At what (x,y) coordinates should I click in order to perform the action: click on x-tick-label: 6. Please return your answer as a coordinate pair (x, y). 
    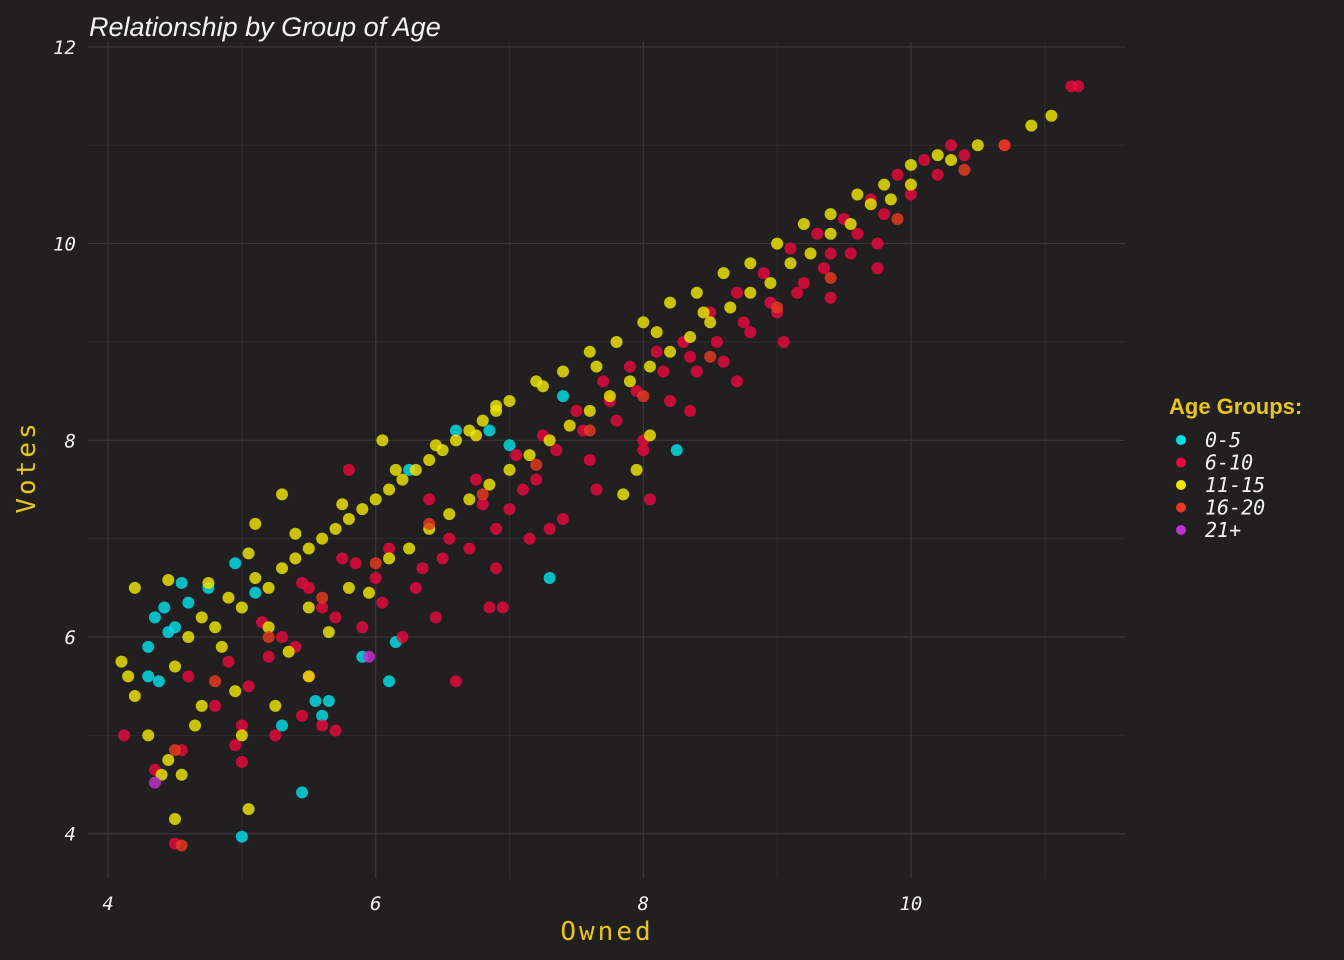
    Looking at the image, I should click on (375, 904).